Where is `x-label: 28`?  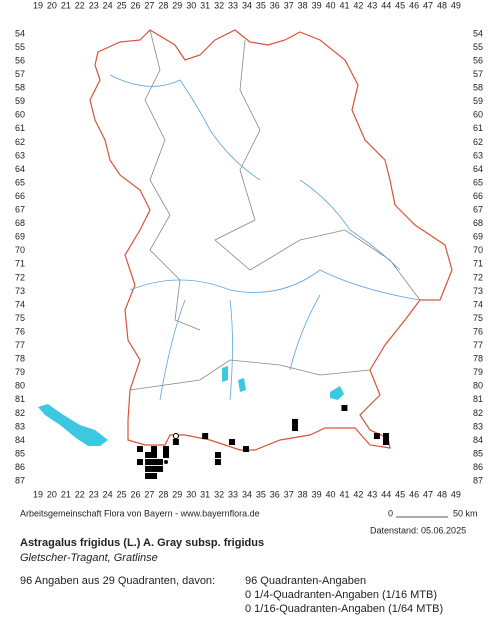
x-label: 28 is located at coordinates (163, 5).